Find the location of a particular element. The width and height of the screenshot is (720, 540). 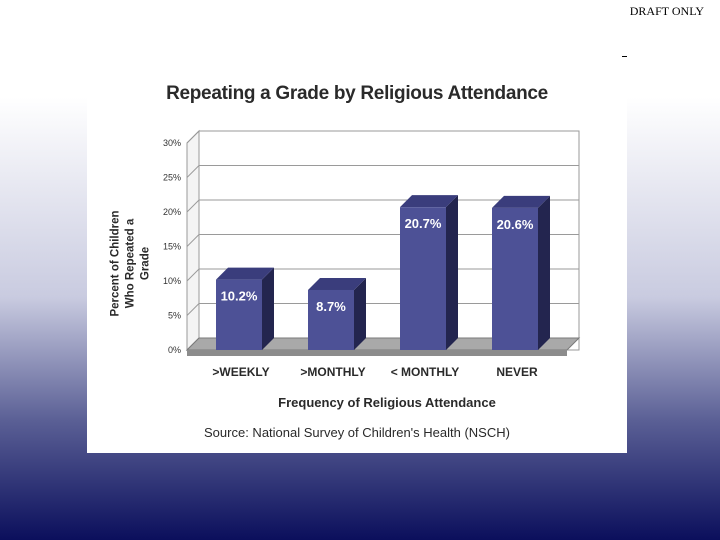

y-axis-label-line1: Percent of Children is located at coordinates (115, 263).